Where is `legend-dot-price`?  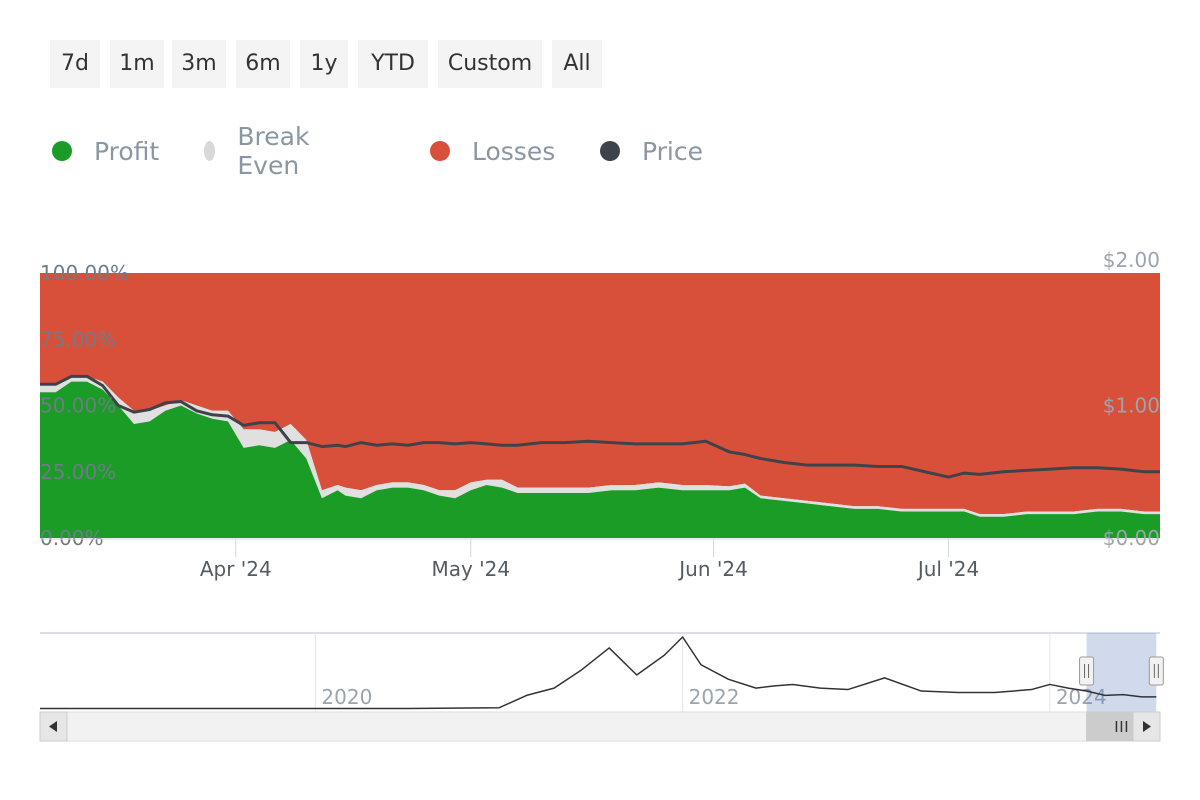
legend-dot-price is located at coordinates (610, 151).